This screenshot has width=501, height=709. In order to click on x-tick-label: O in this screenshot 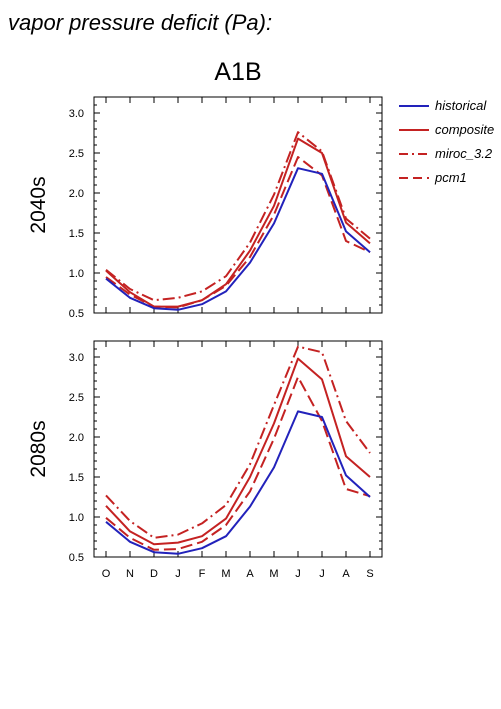, I will do `click(106, 574)`.